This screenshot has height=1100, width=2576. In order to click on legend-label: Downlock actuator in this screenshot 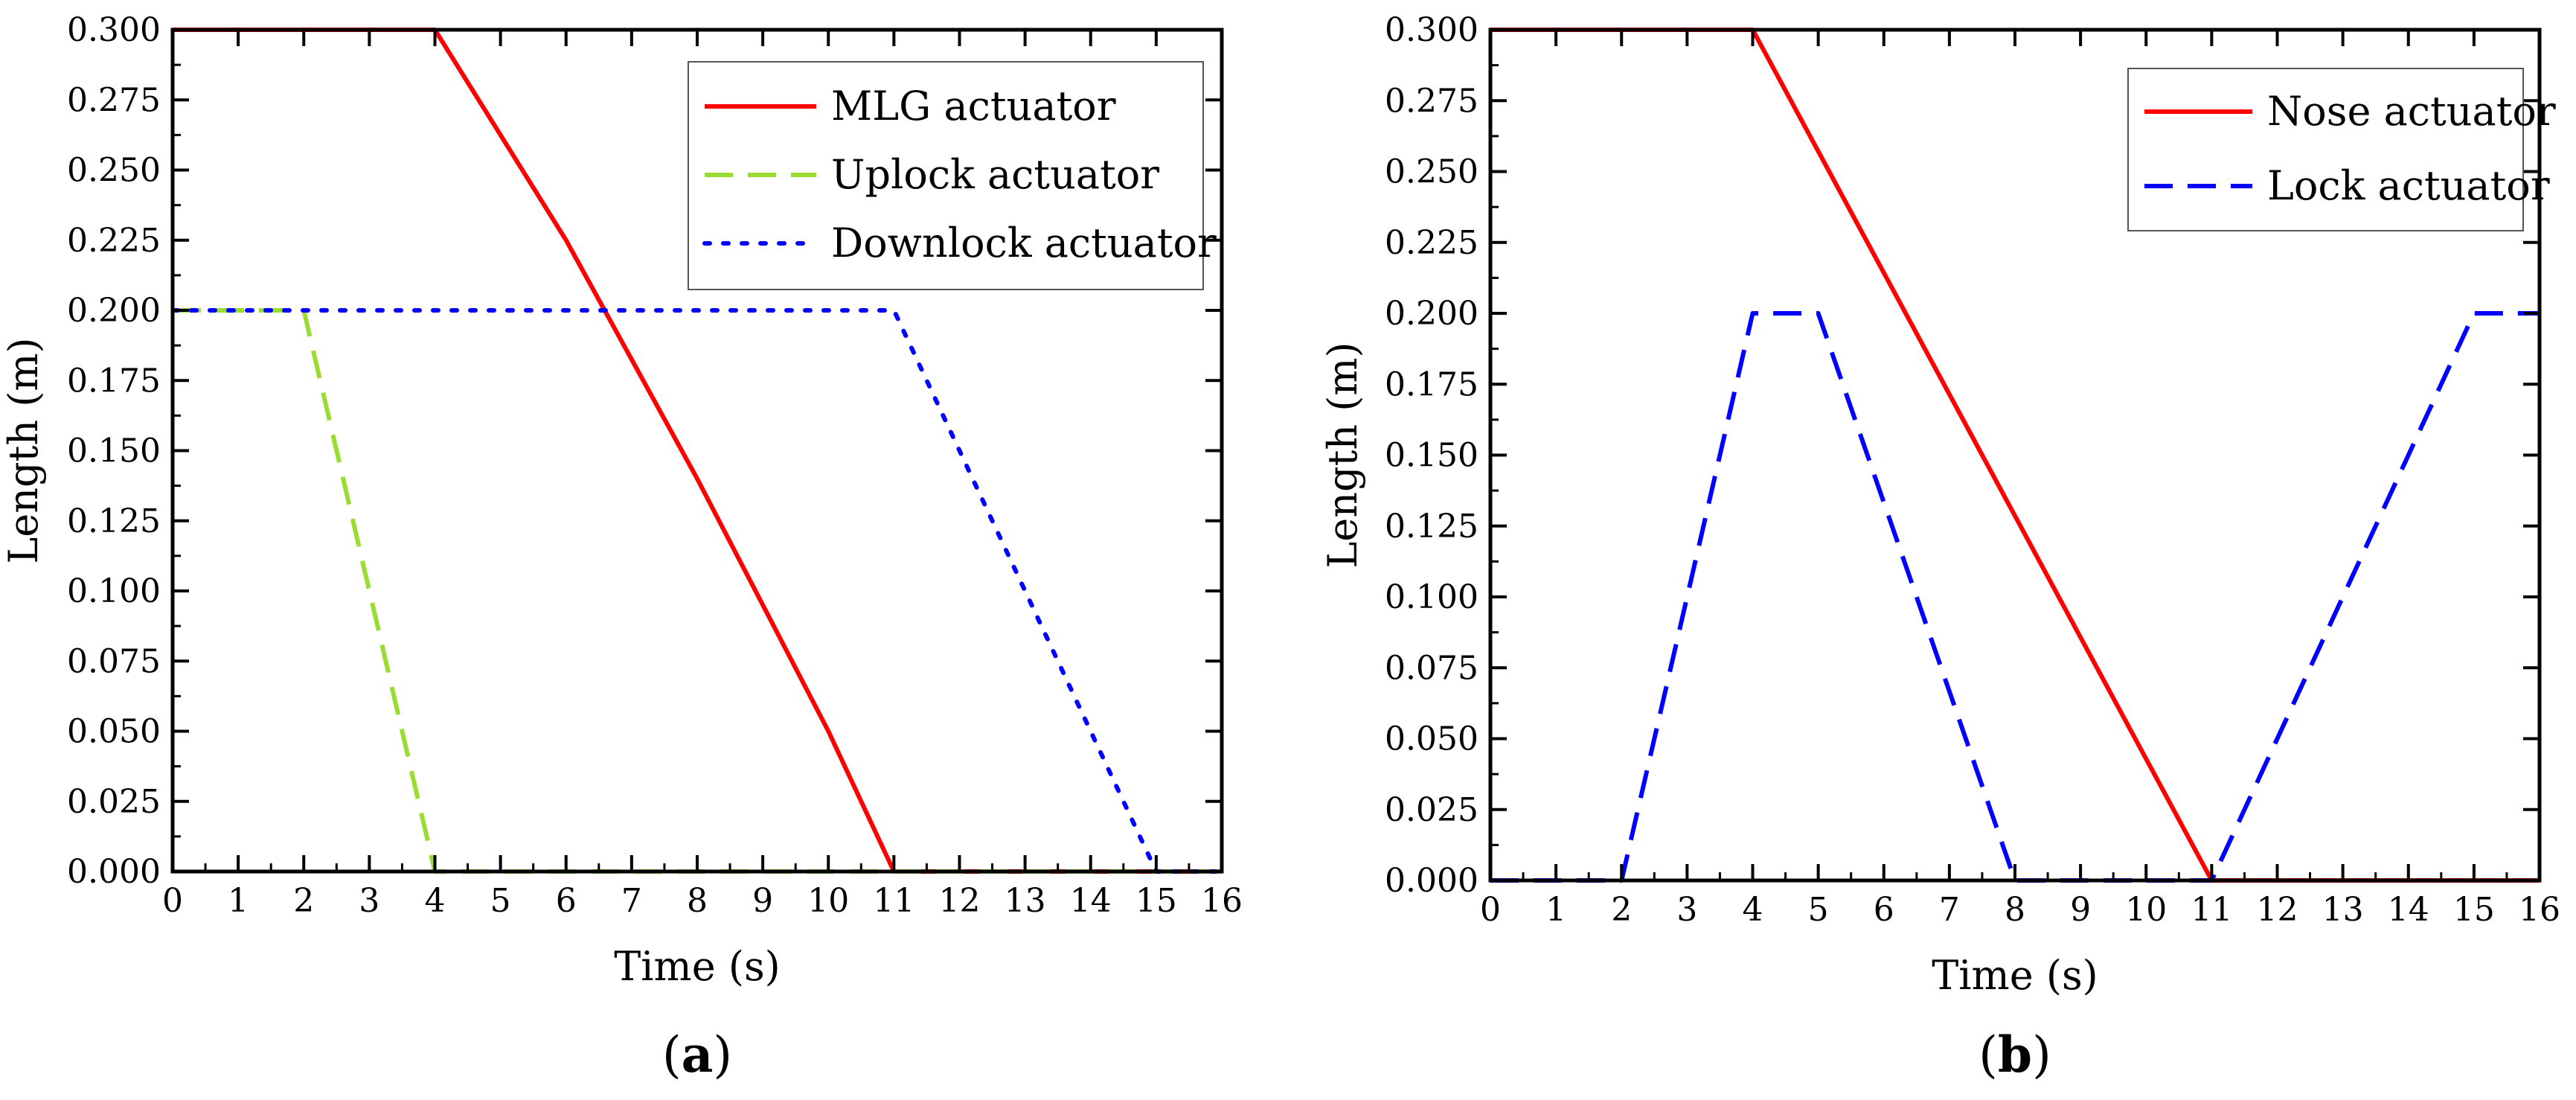, I will do `click(1024, 243)`.